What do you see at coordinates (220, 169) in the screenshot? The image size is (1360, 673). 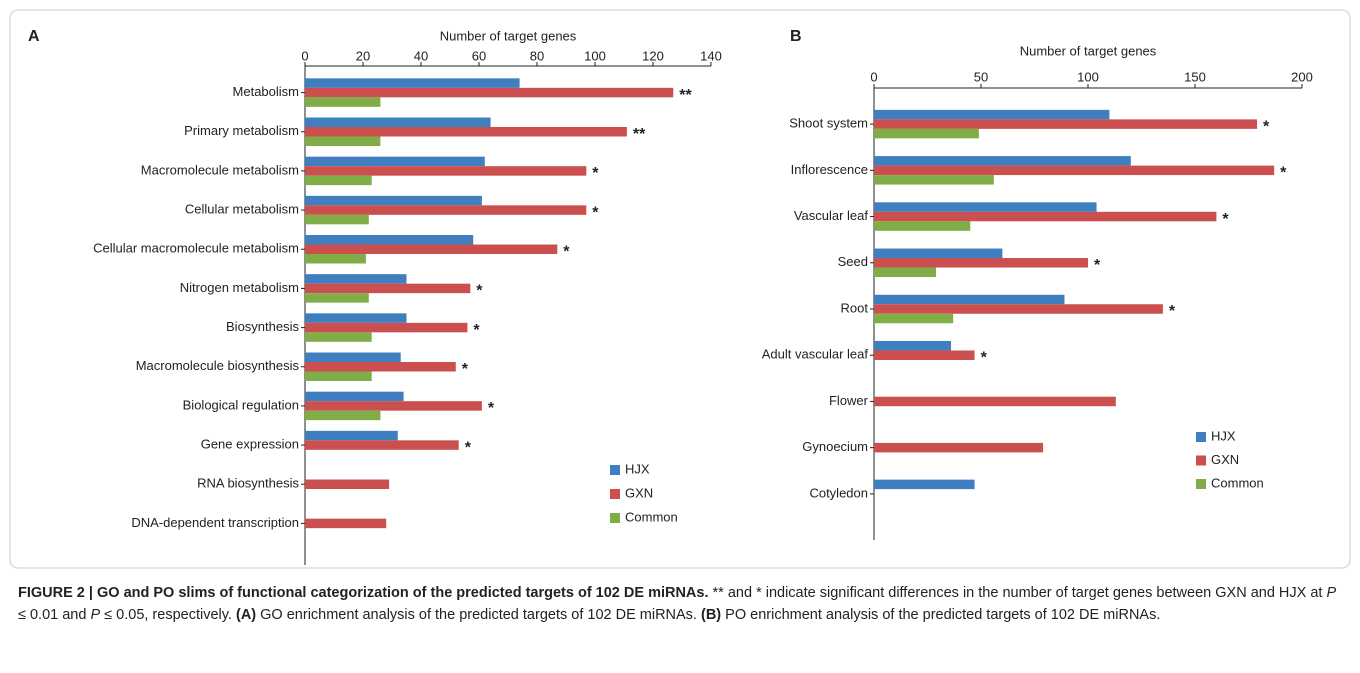 I see `y-tick-label: Macromolecule metabolism` at bounding box center [220, 169].